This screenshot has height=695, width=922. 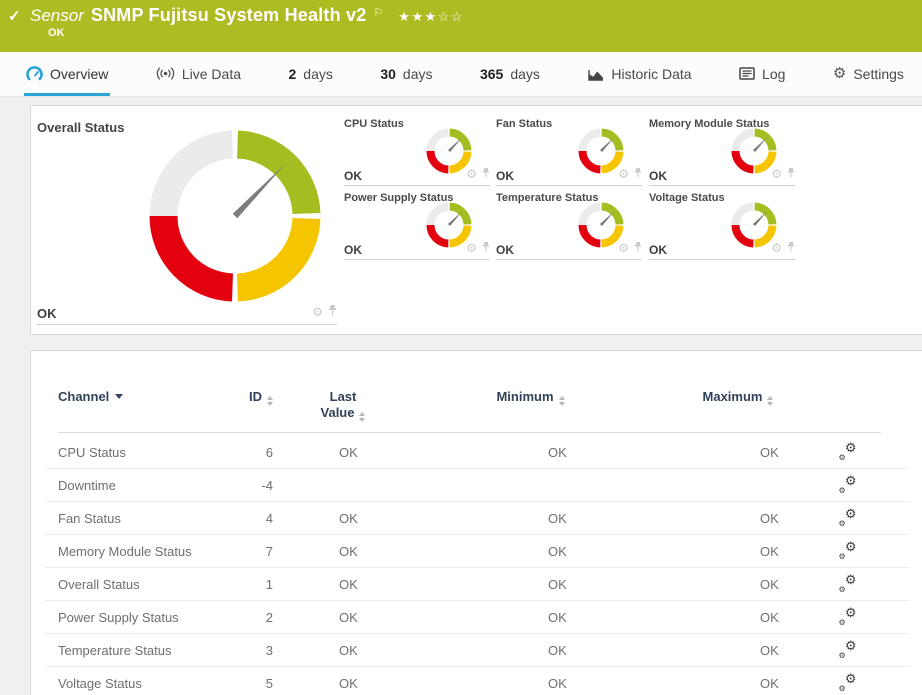 What do you see at coordinates (267, 485) in the screenshot?
I see `channel-id: -4` at bounding box center [267, 485].